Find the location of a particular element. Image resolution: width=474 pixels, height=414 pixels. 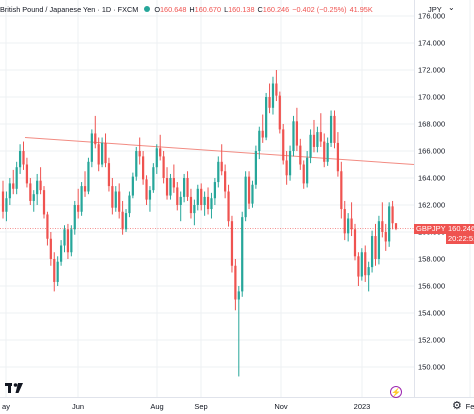

price-tag-symbol: GBPJPY is located at coordinates (442, 228).